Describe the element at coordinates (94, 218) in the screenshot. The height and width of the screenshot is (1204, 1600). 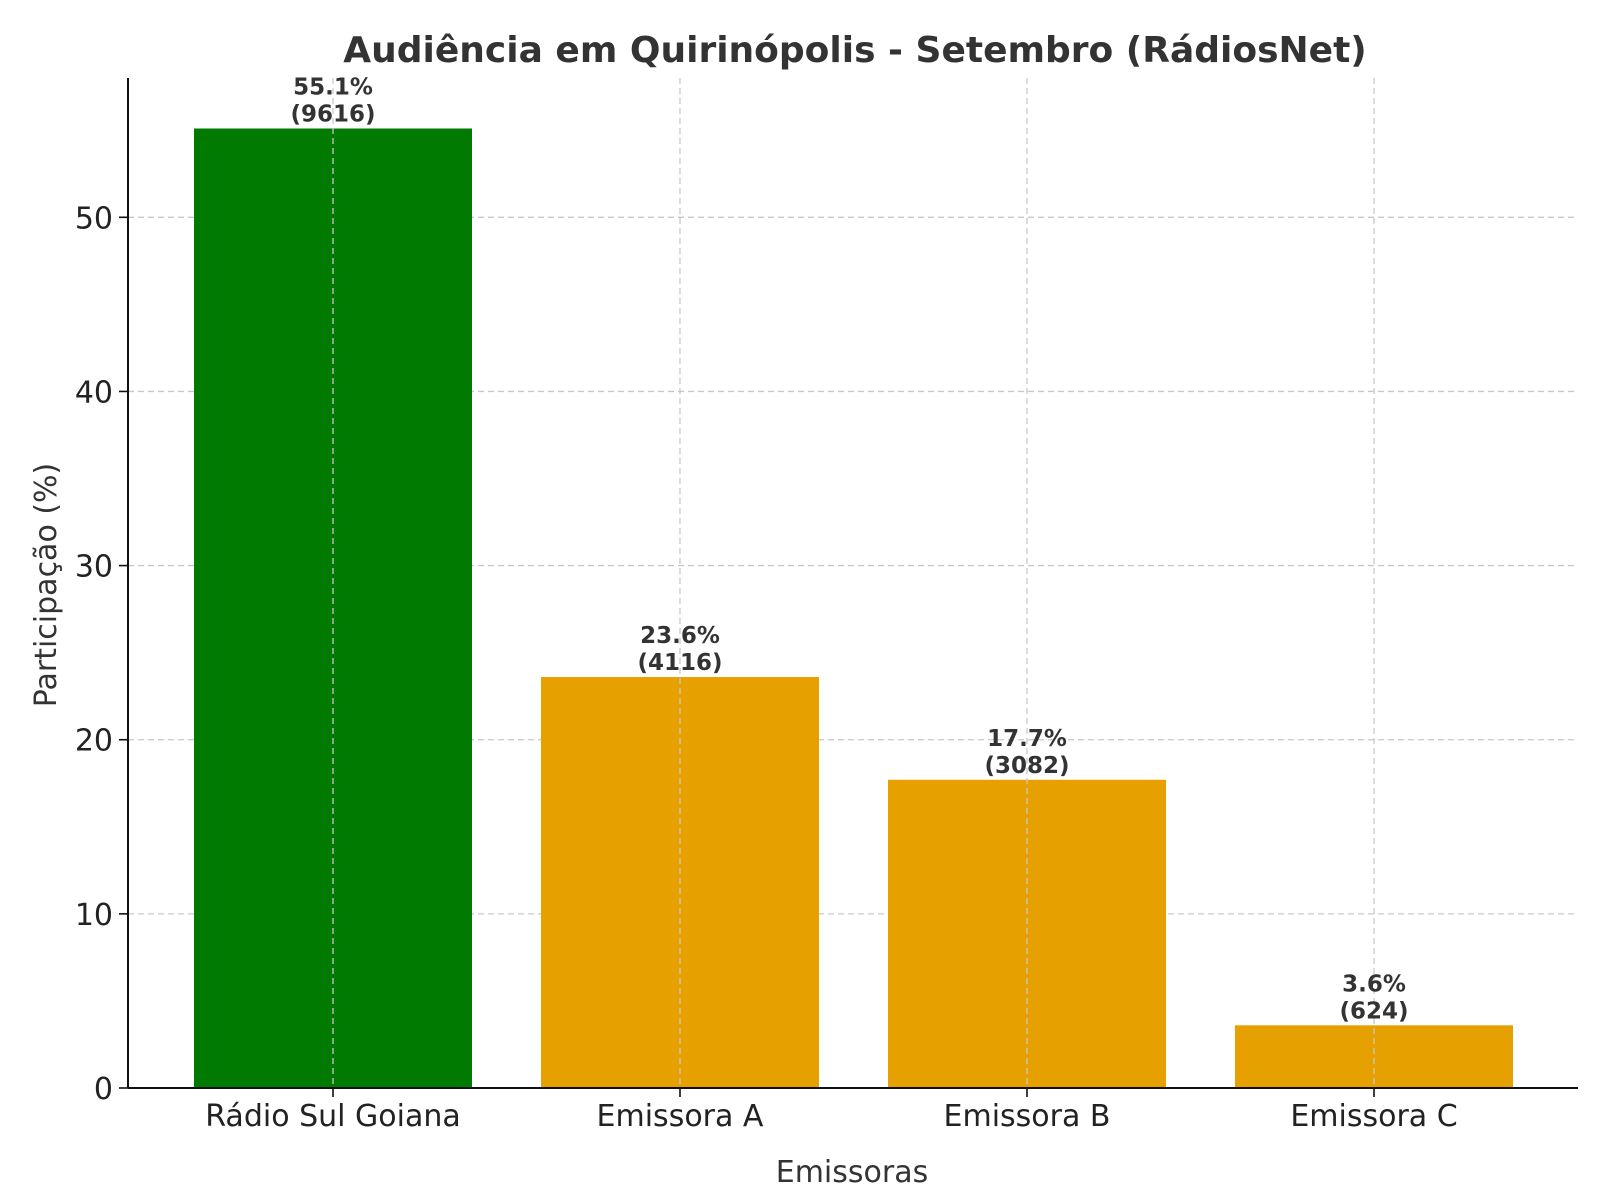
I see `y-tick-label: 50` at that location.